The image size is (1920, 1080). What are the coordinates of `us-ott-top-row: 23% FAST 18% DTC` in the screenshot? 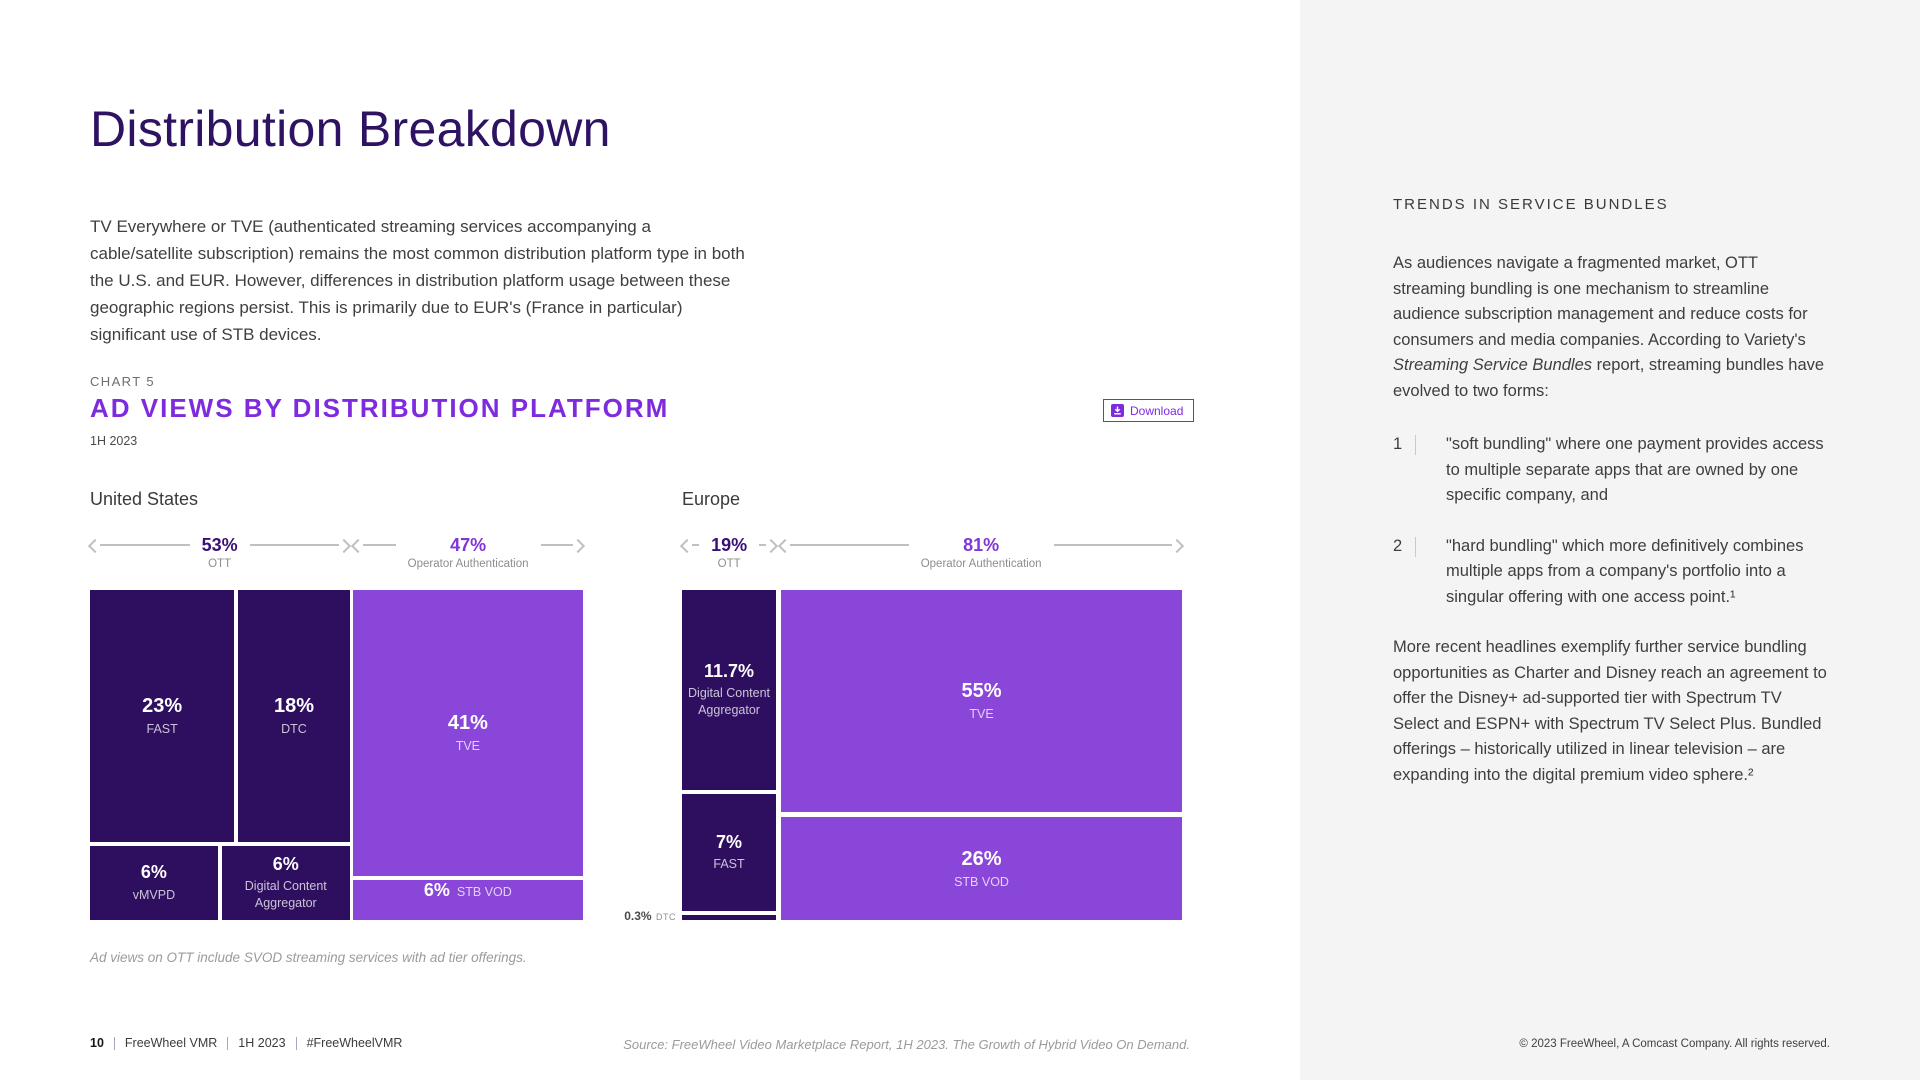 It's located at (220, 716).